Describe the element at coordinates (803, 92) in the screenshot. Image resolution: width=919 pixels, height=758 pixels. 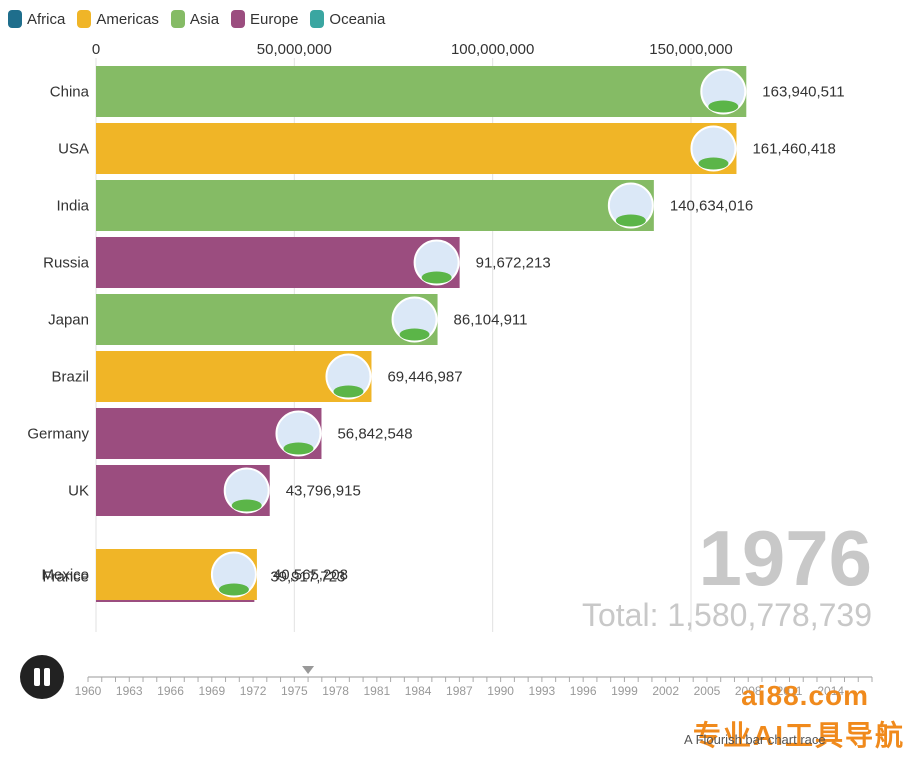
I see `value-label: 163,940,511` at that location.